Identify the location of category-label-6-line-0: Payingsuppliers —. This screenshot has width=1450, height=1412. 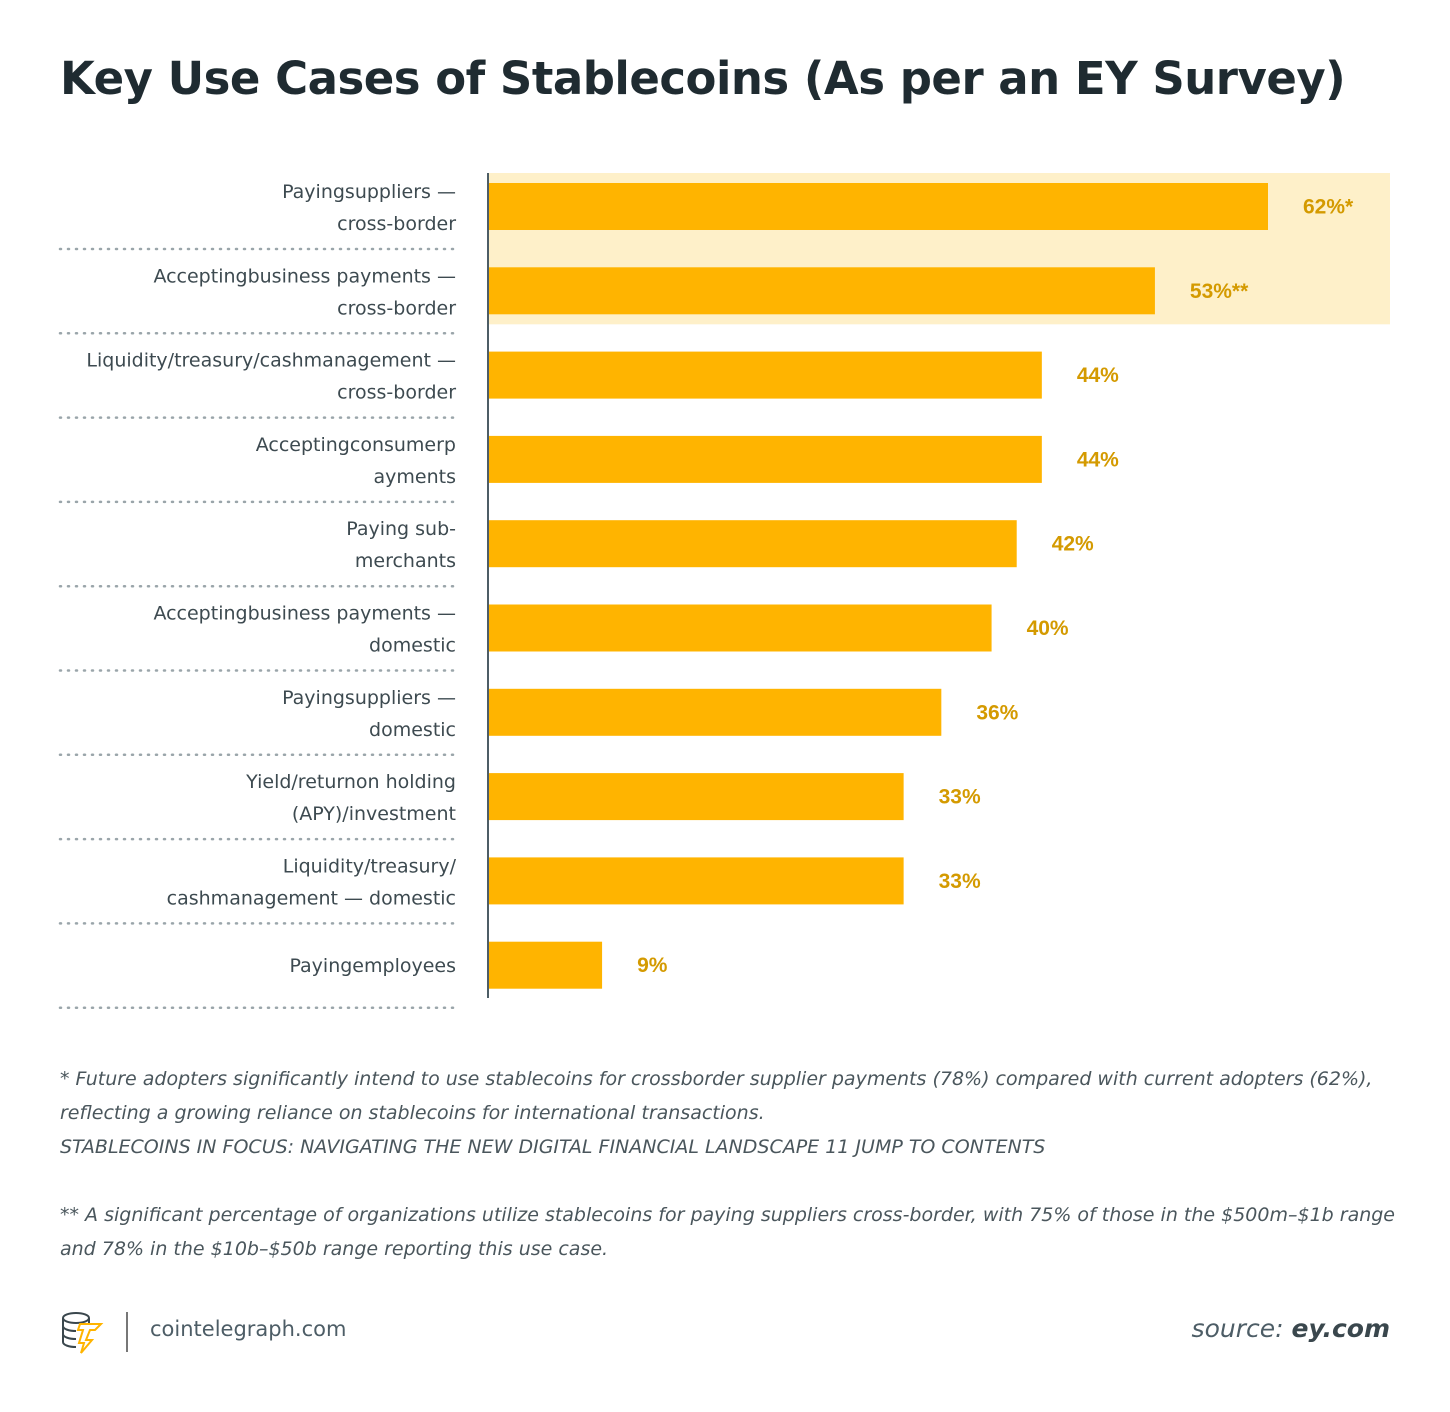
(369, 698).